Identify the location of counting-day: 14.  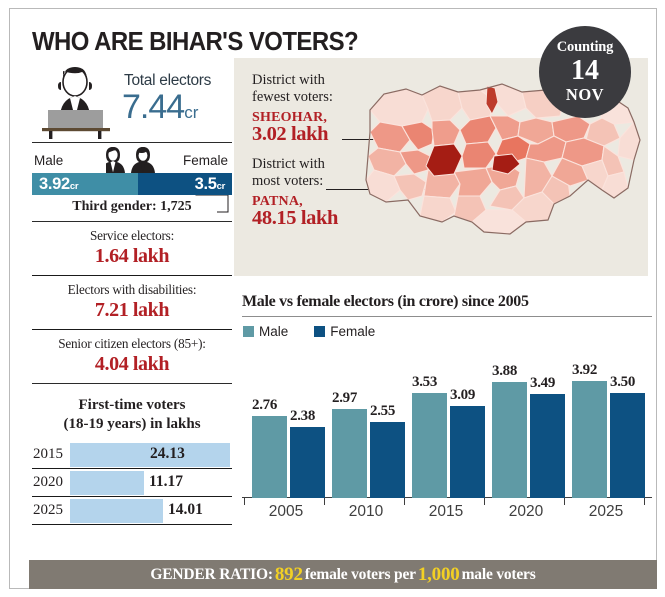
(585, 70).